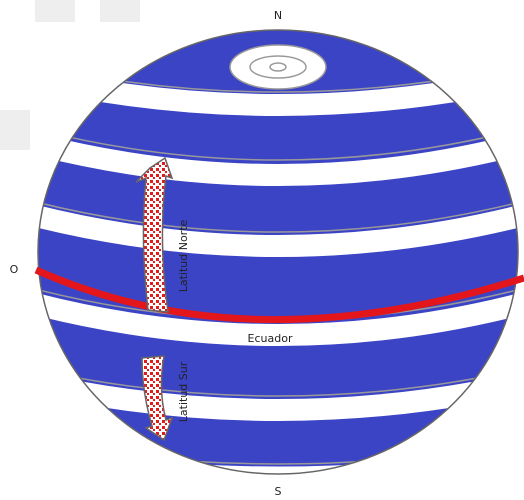  What do you see at coordinates (183, 255) in the screenshot?
I see `north-latitude-label: Latitud Norte` at bounding box center [183, 255].